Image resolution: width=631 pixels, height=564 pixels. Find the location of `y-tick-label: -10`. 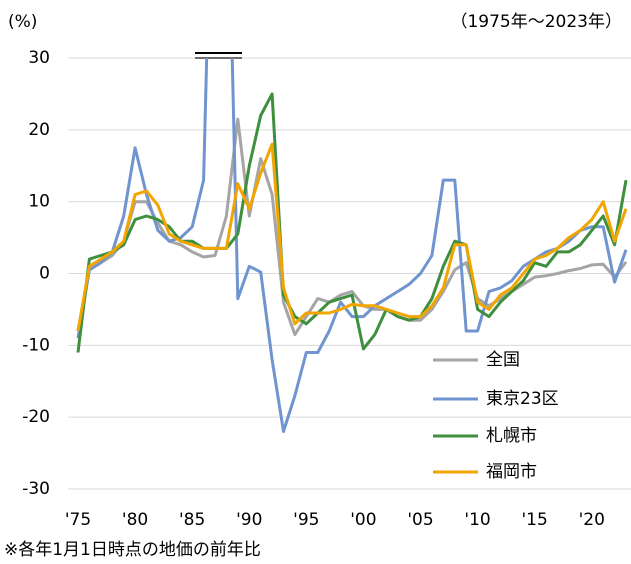

y-tick-label: -10 is located at coordinates (36, 345).